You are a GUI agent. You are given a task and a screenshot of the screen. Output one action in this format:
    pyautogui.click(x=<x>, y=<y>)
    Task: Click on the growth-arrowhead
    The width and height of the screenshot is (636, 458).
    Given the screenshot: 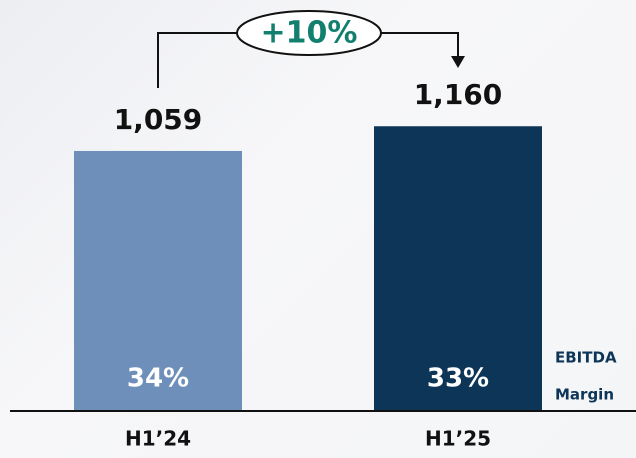 What is the action you would take?
    pyautogui.click(x=458, y=62)
    